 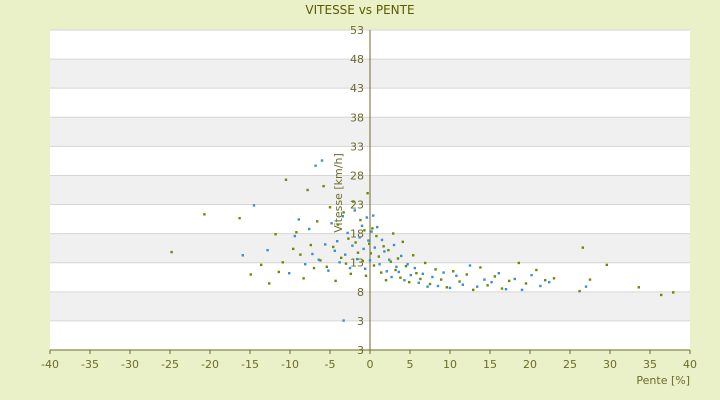 I want to click on x-tick-label: 30, so click(x=610, y=364).